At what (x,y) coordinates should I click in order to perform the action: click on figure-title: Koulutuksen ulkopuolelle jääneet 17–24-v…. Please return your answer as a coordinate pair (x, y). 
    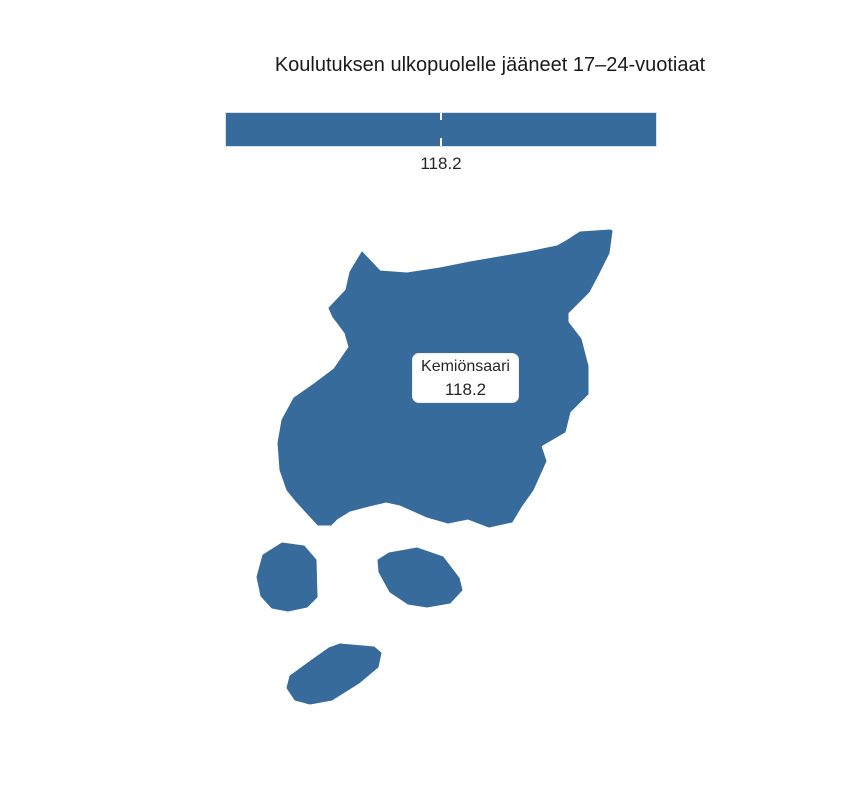
    Looking at the image, I should click on (490, 65).